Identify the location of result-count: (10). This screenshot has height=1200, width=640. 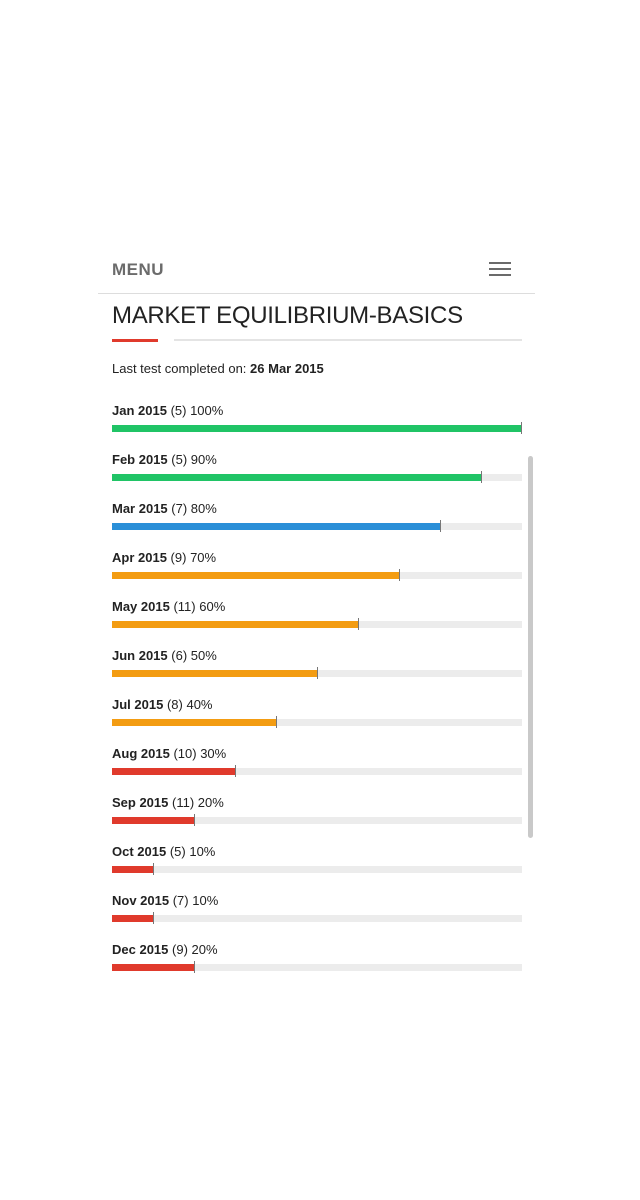
(185, 753).